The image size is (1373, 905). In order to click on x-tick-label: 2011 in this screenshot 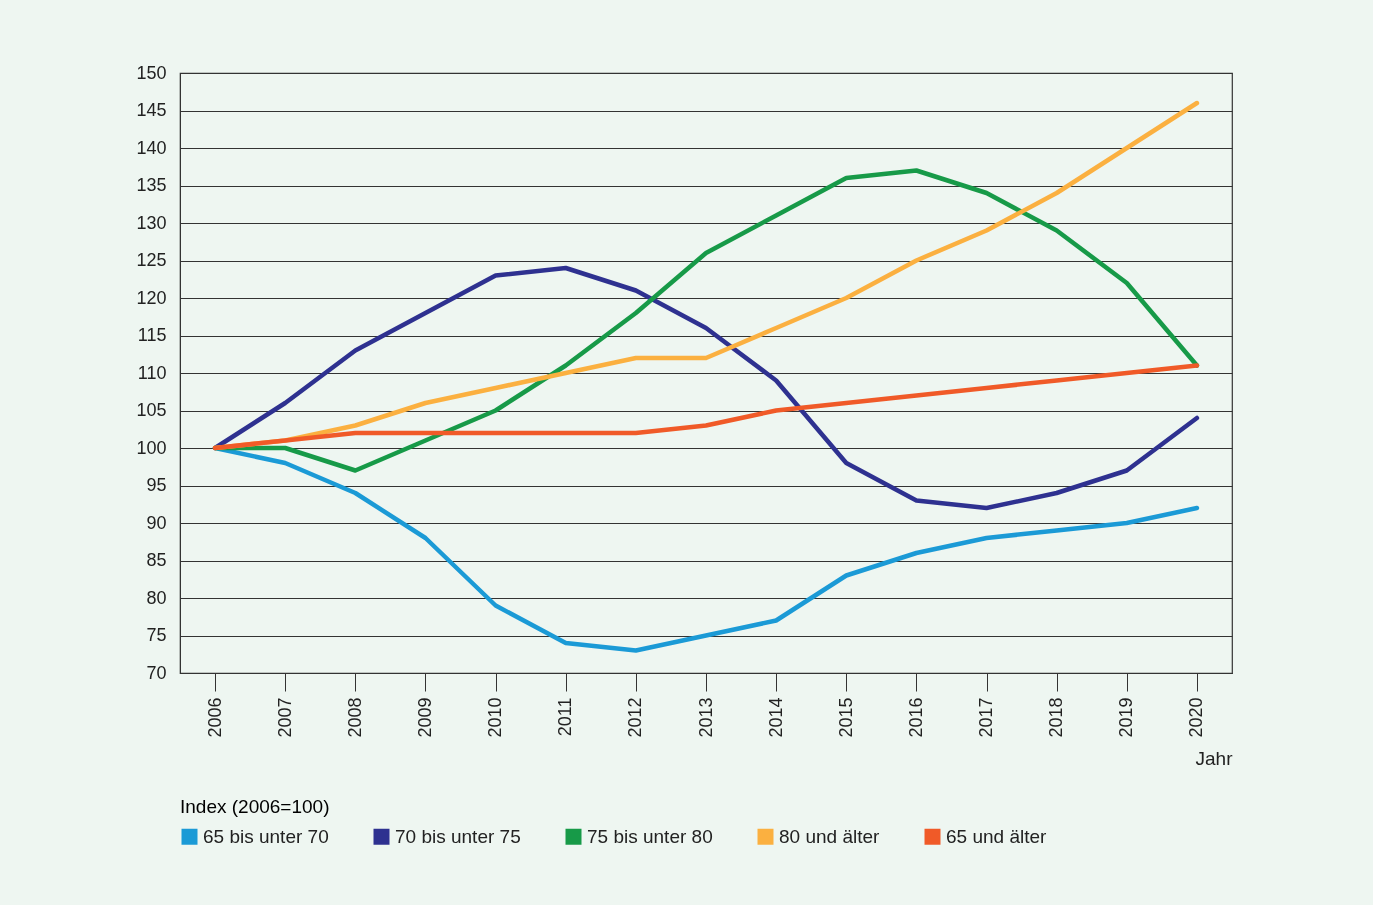, I will do `click(565, 717)`.